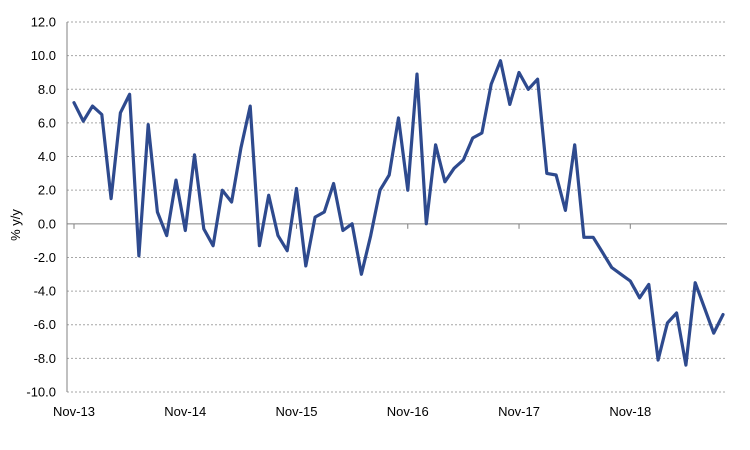 The height and width of the screenshot is (450, 750). I want to click on y-tick-label: 10.0, so click(43, 55).